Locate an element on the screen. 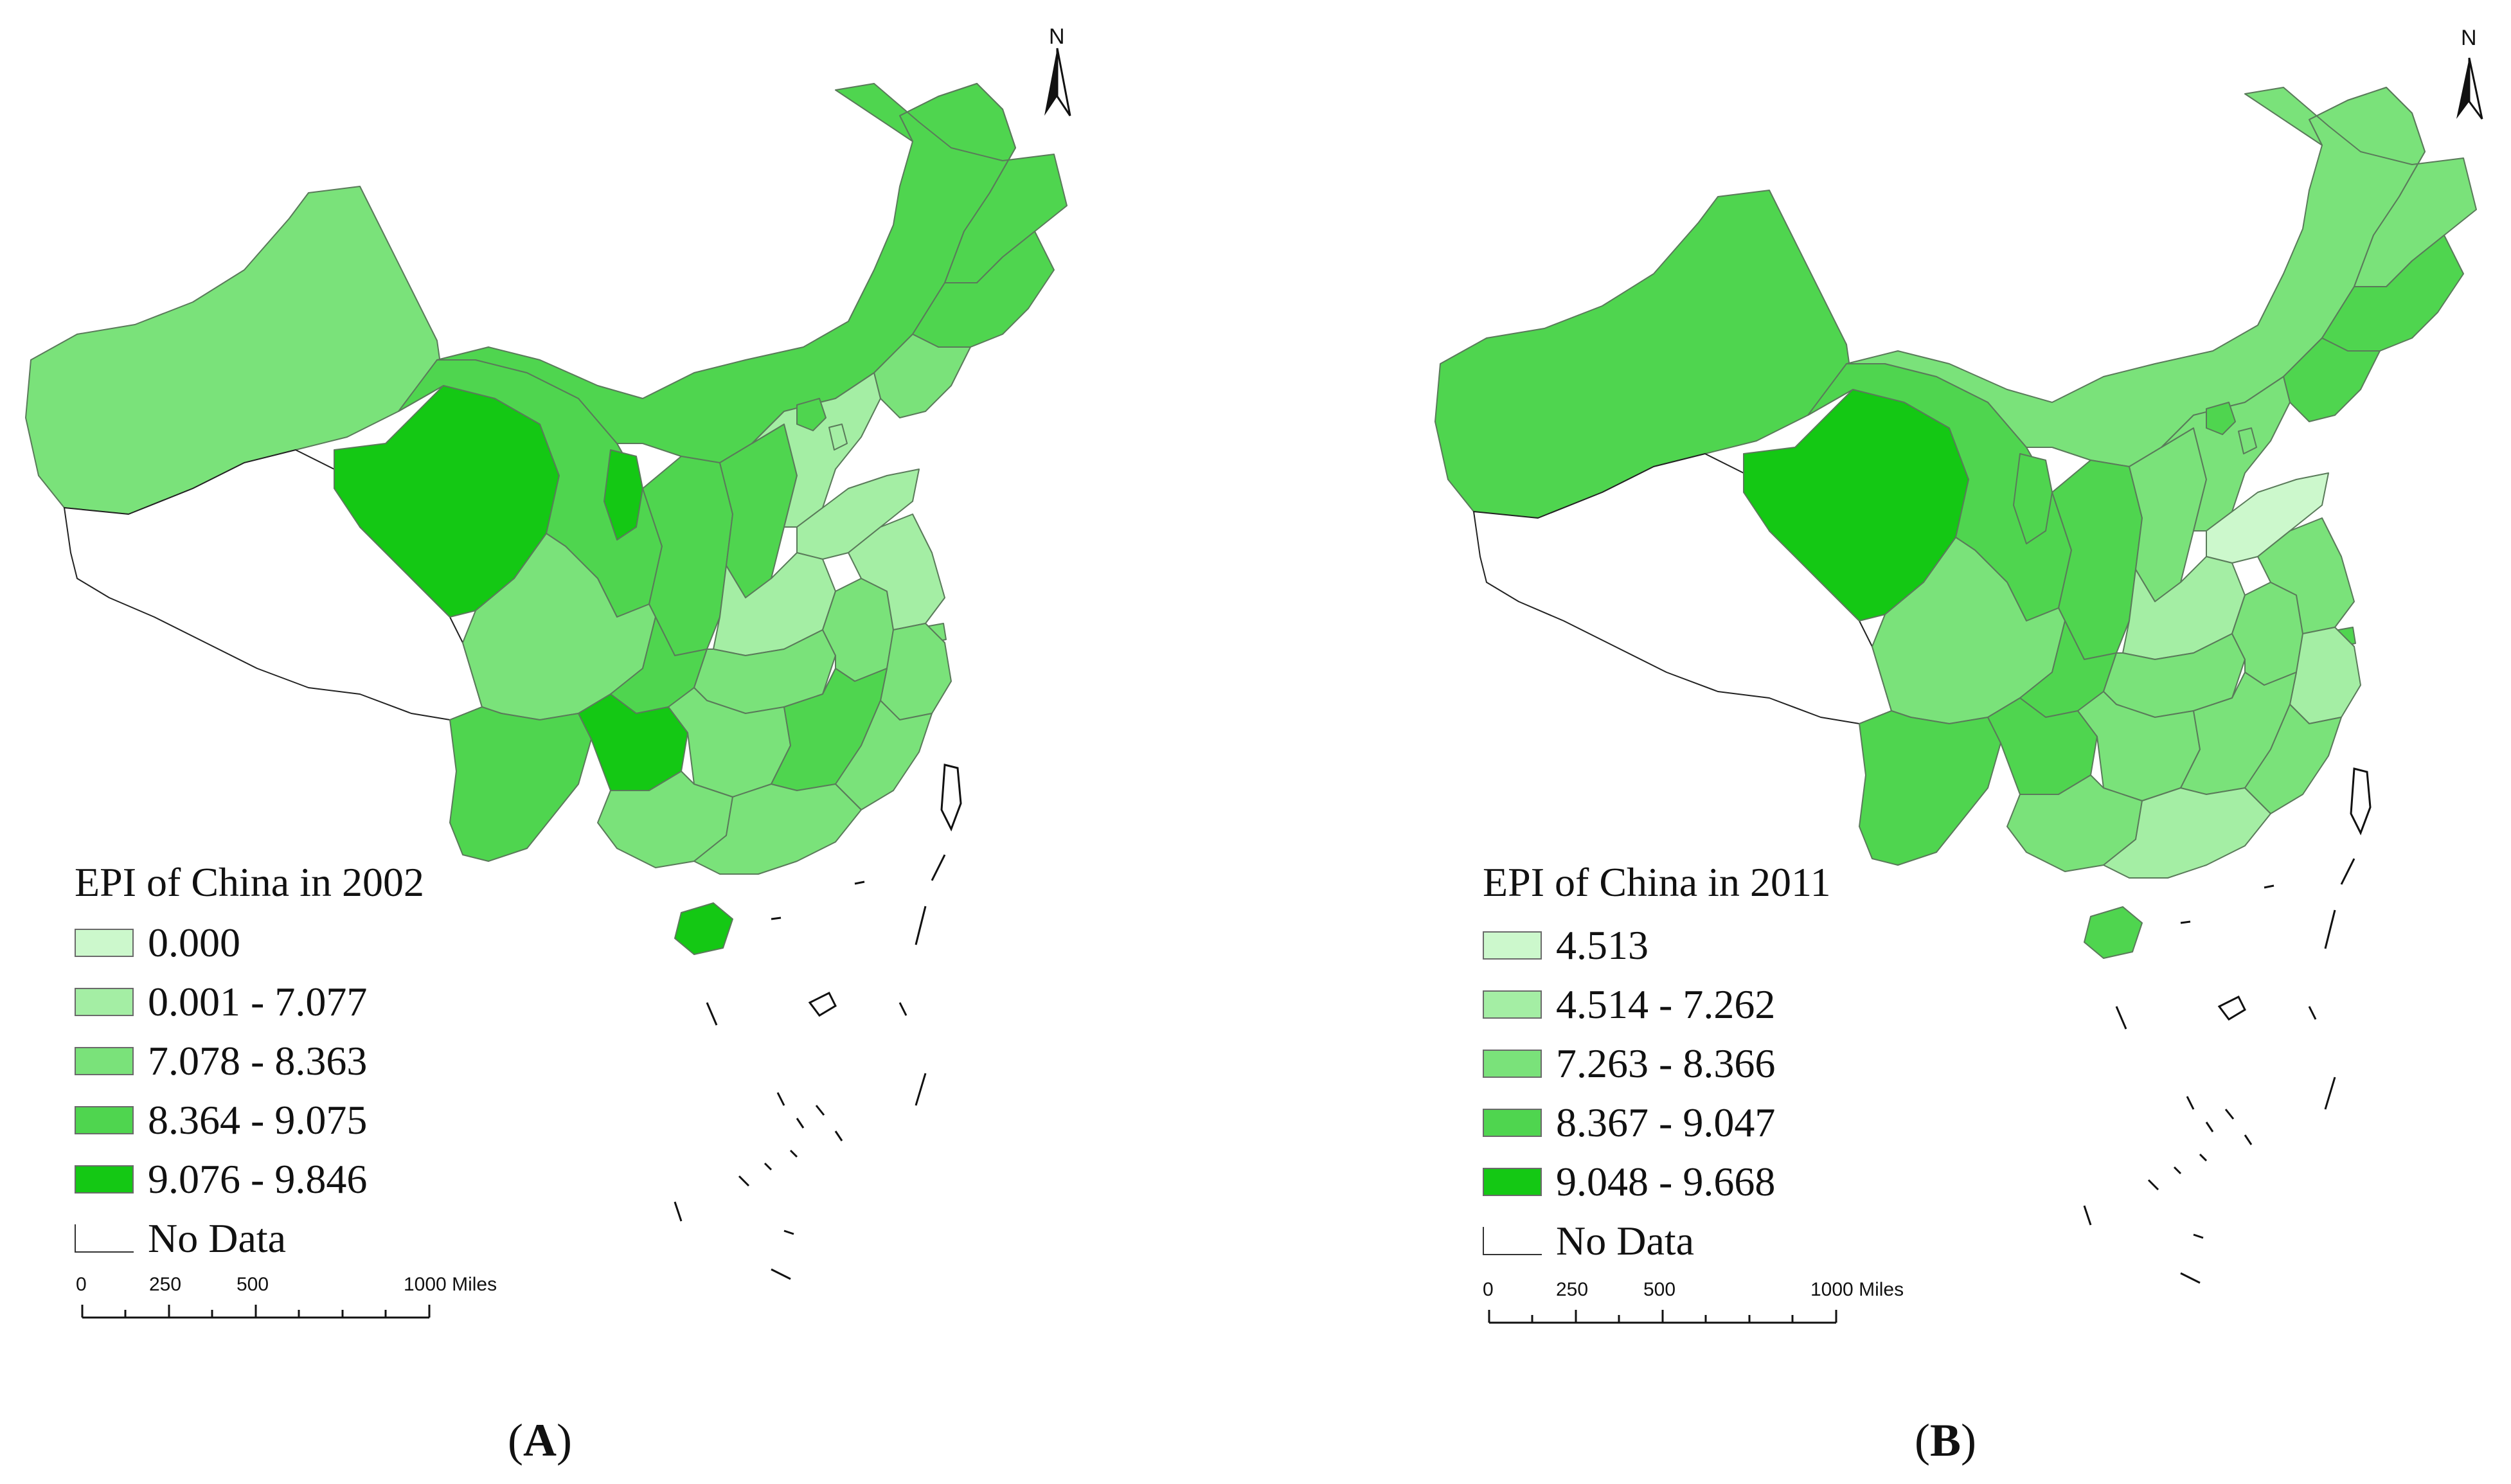 This screenshot has height=1484, width=2511. legend-item: 4.513 is located at coordinates (1566, 945).